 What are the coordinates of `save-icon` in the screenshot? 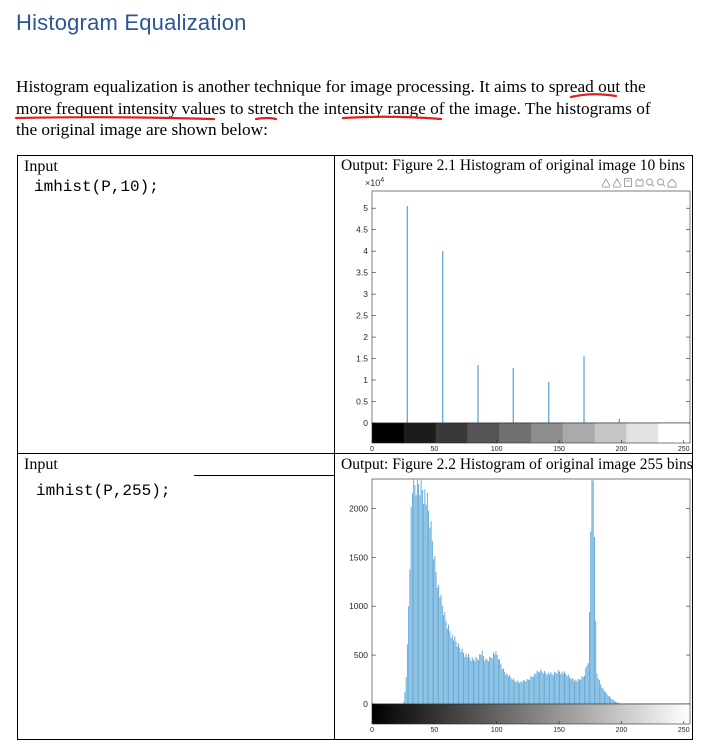 It's located at (628, 182).